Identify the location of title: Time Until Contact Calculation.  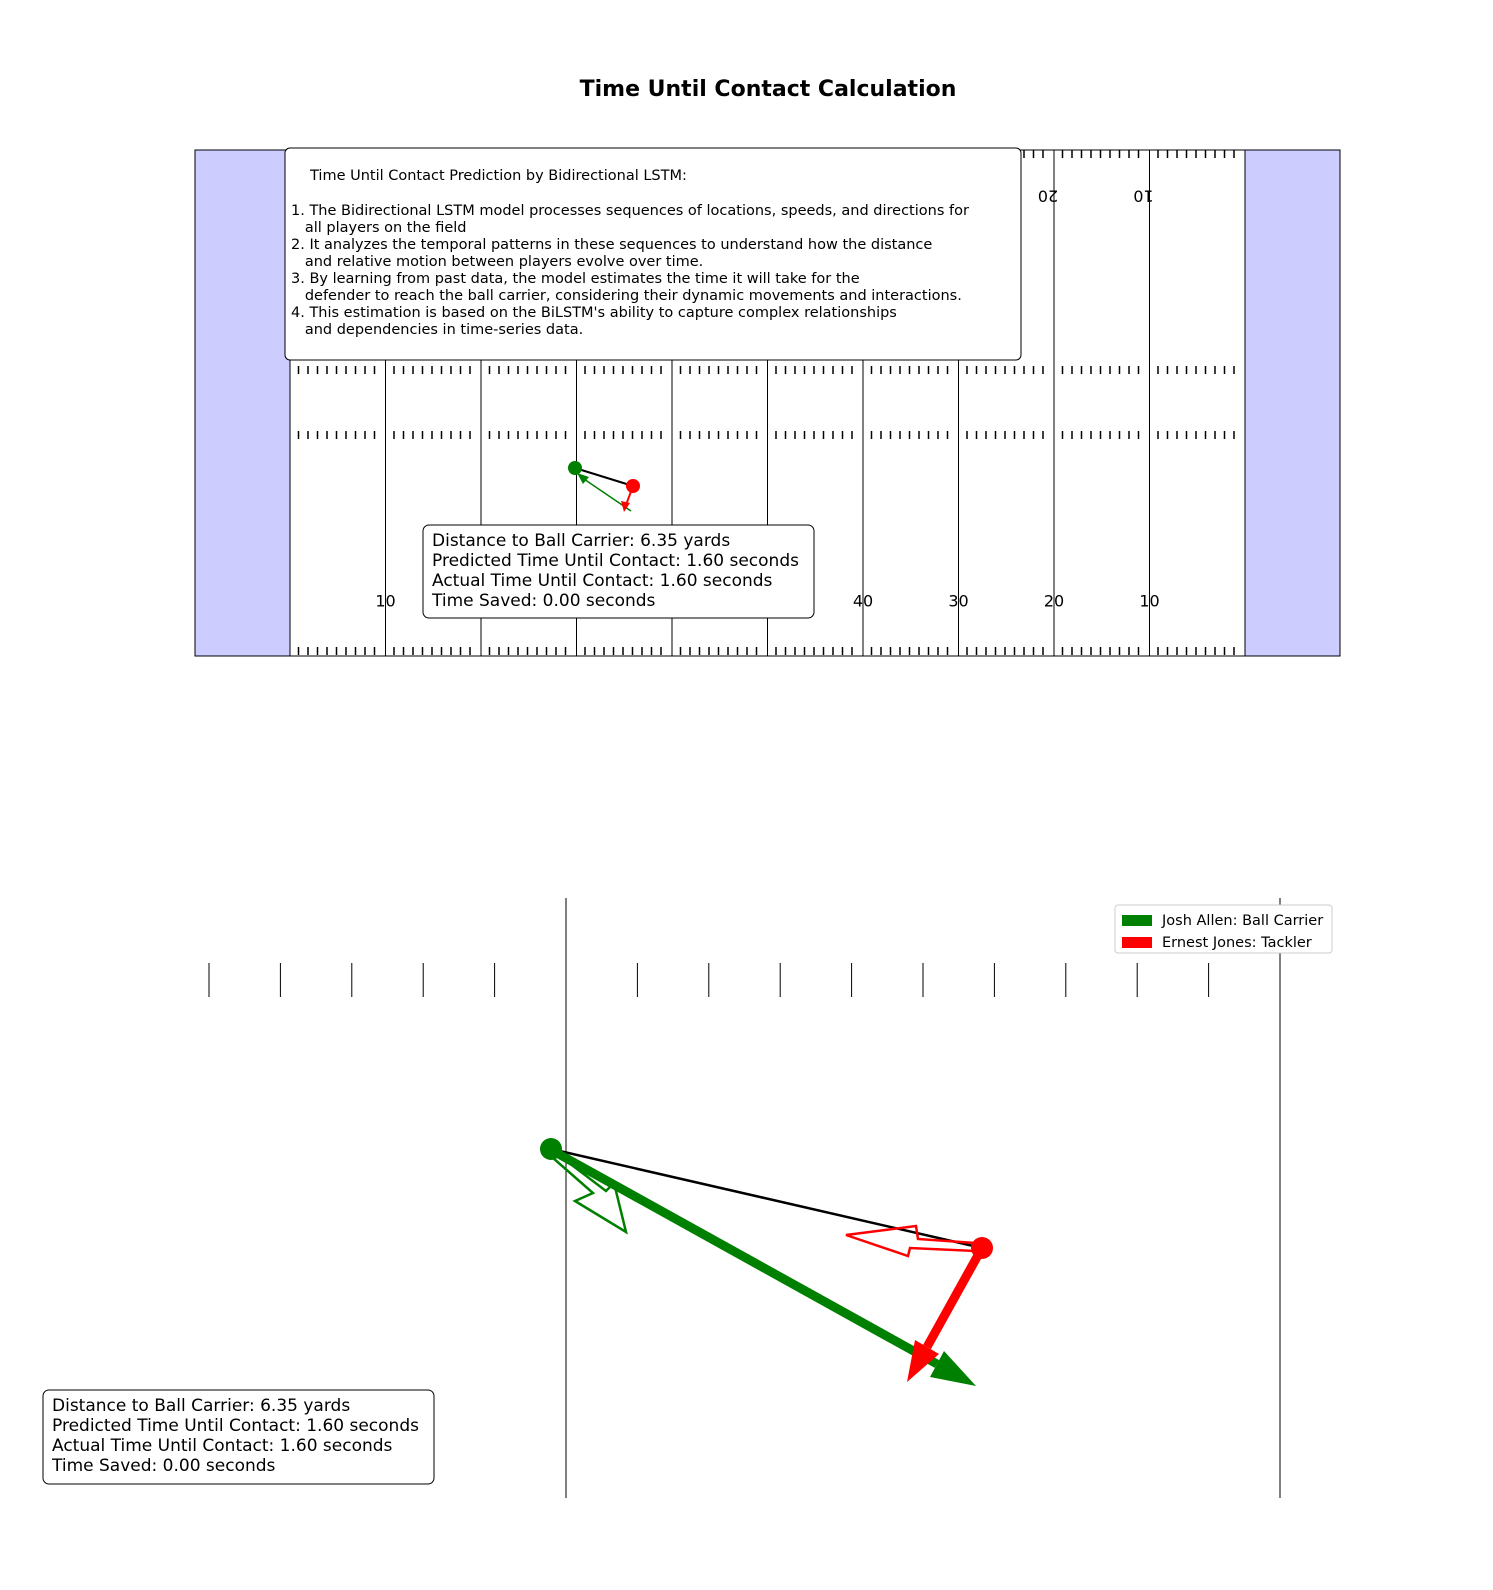
(768, 89).